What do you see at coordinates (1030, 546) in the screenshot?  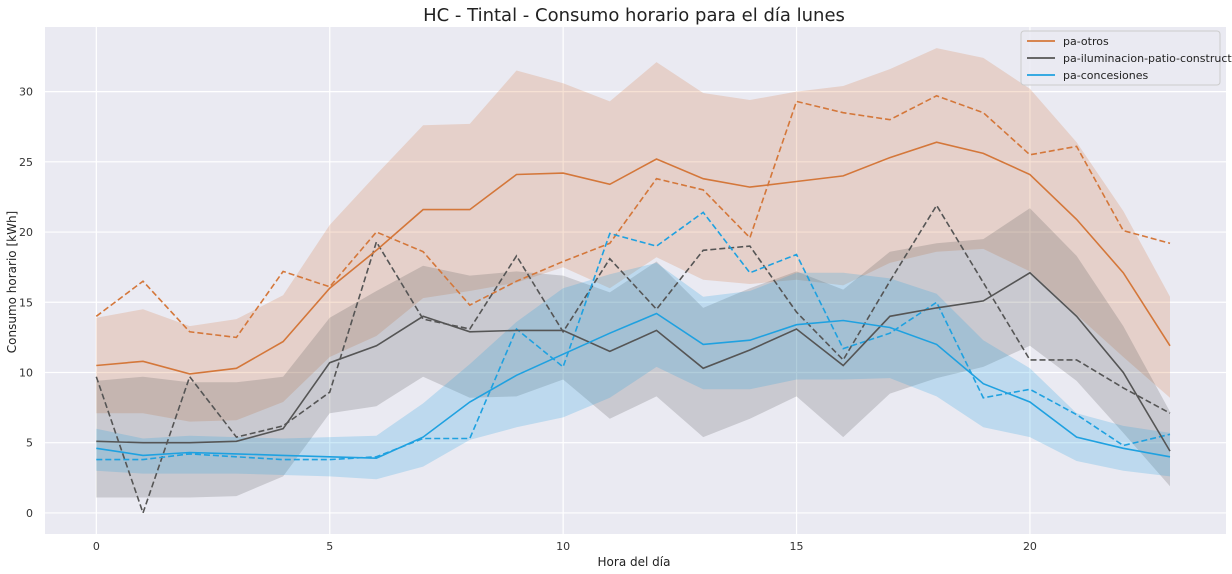 I see `x-tick-label: 20` at bounding box center [1030, 546].